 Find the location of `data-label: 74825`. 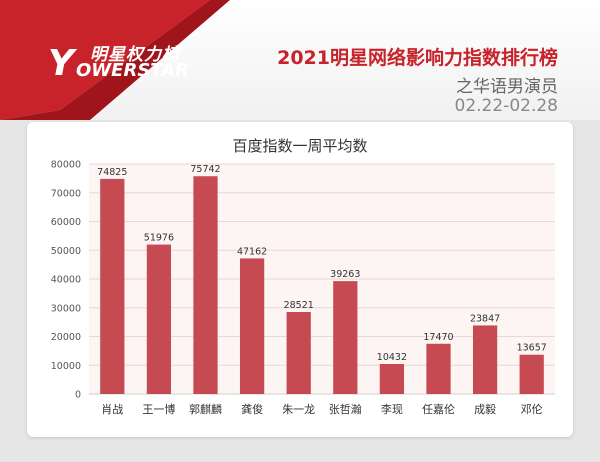

data-label: 74825 is located at coordinates (112, 172).